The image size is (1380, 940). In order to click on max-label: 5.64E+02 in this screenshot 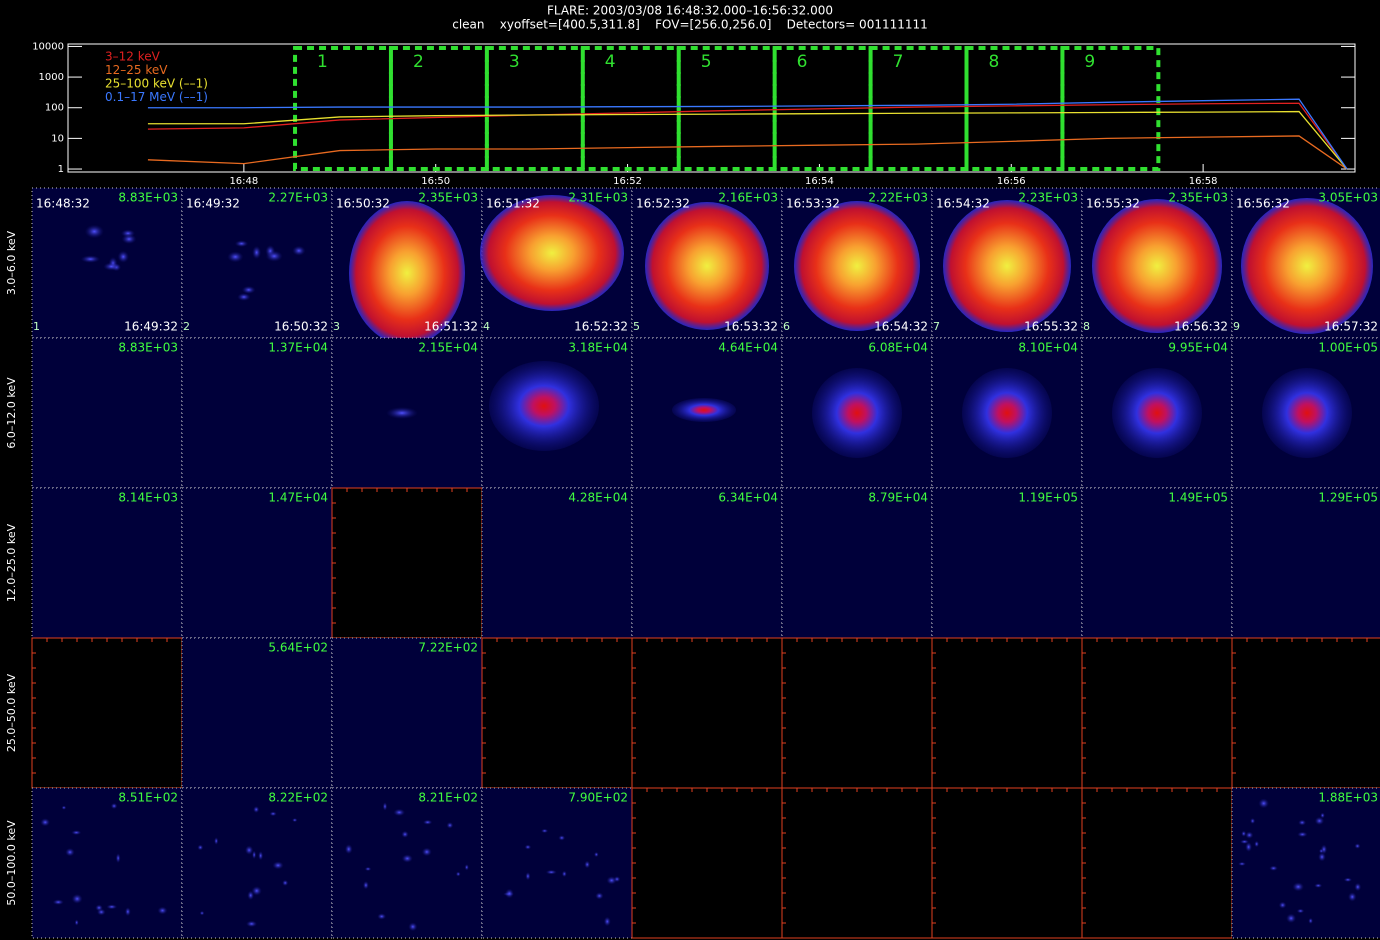, I will do `click(298, 648)`.